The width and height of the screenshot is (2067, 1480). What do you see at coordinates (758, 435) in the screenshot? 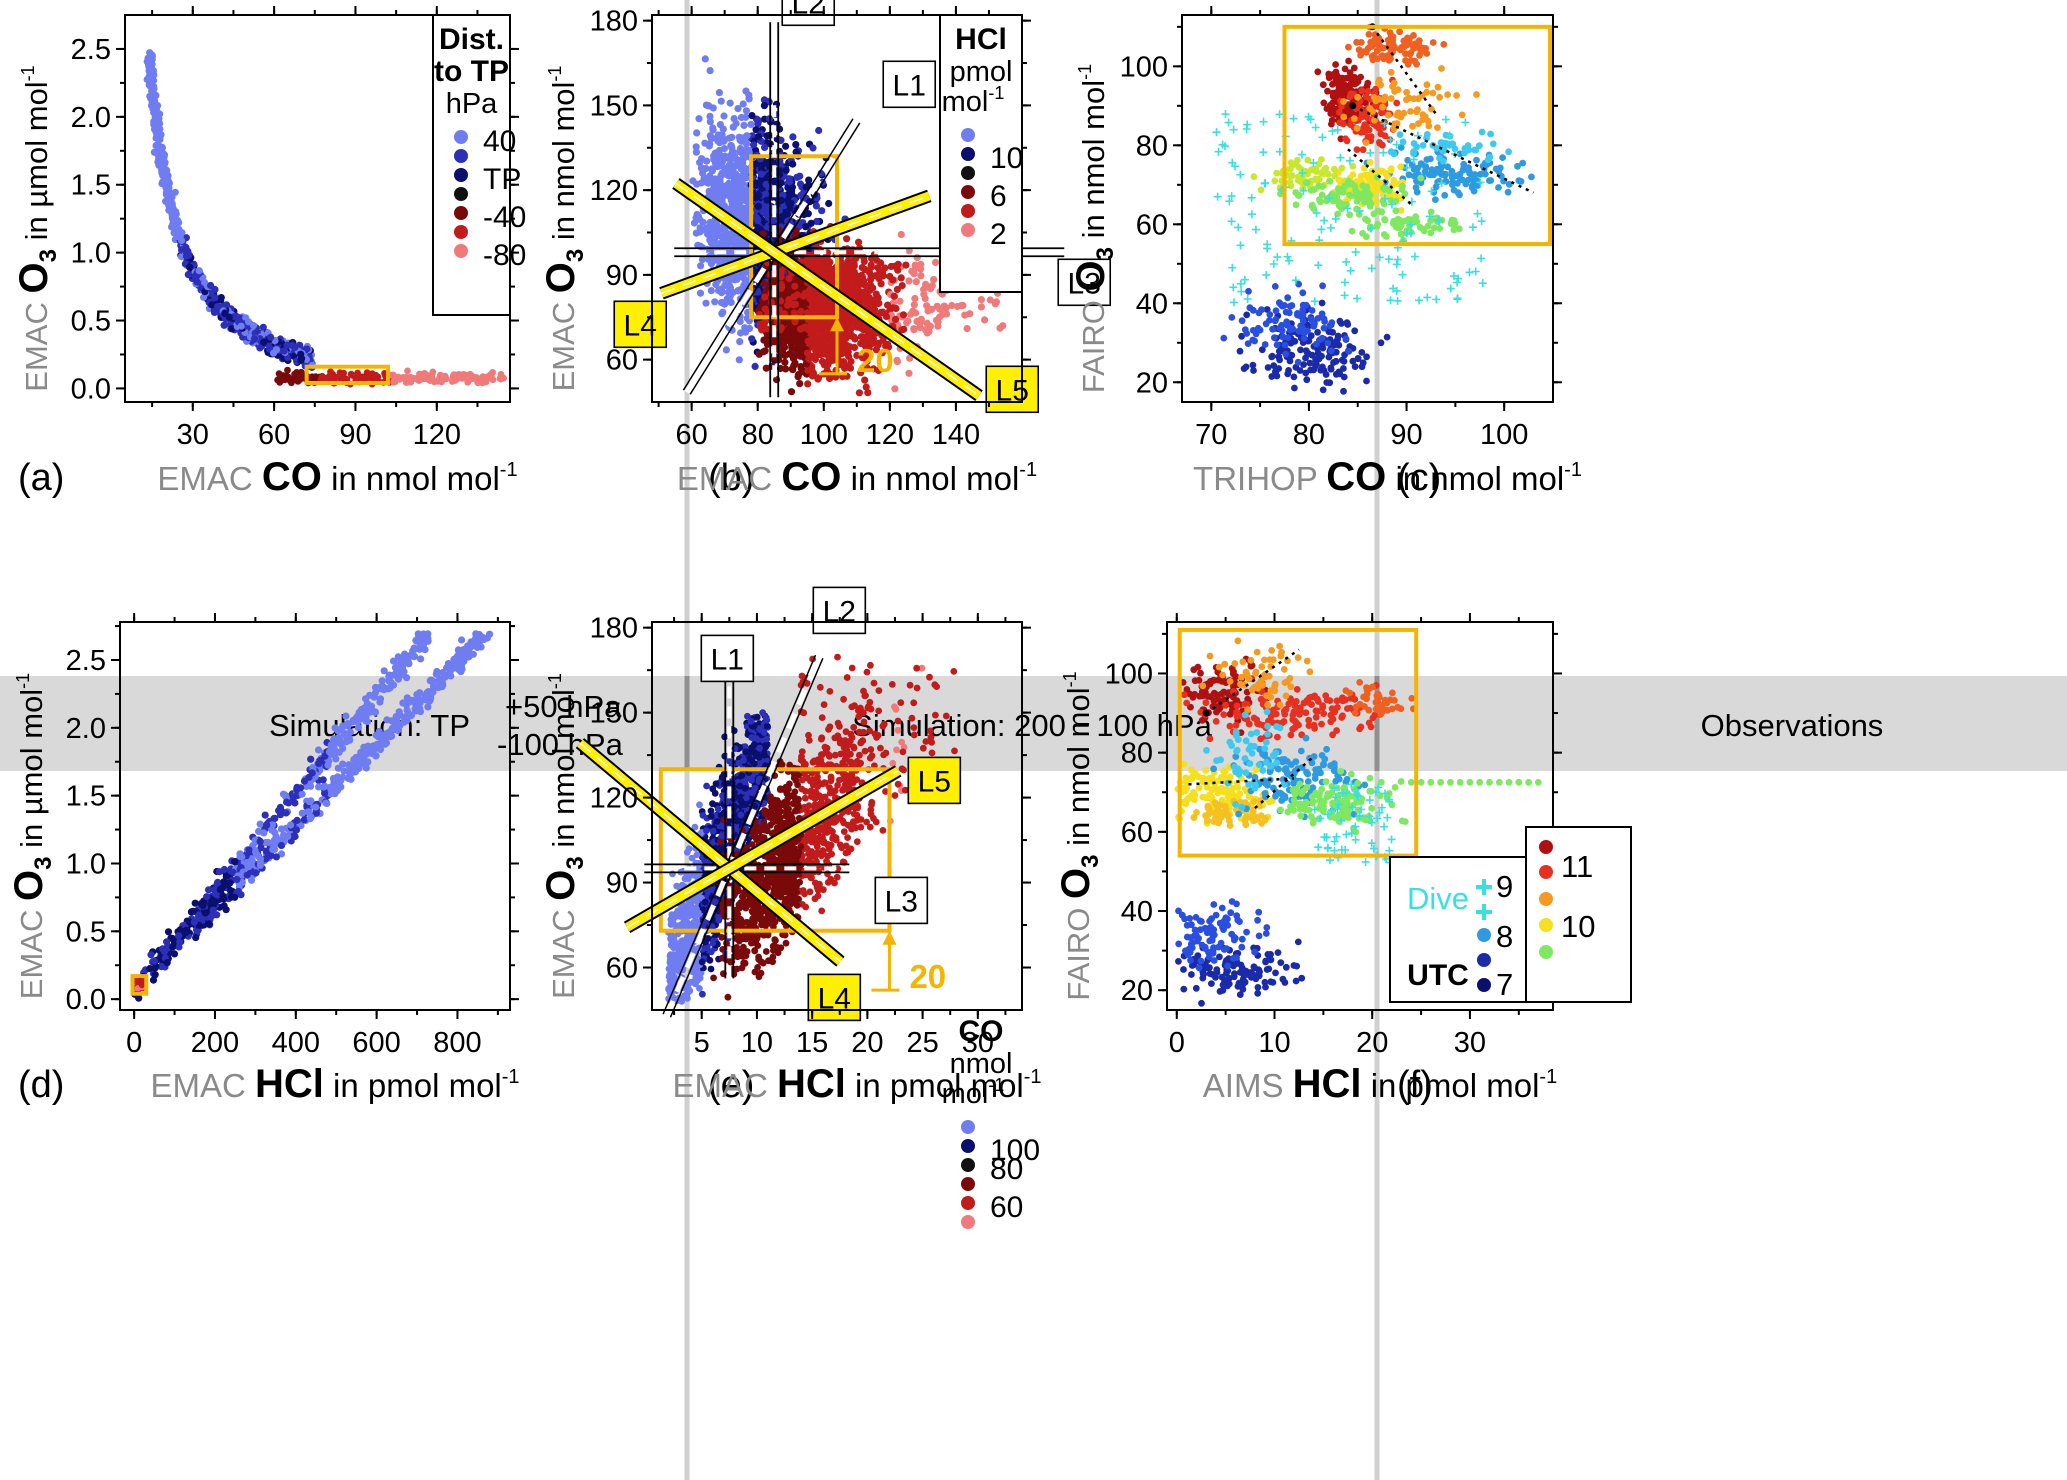
I see `x-tick-label: 80` at bounding box center [758, 435].